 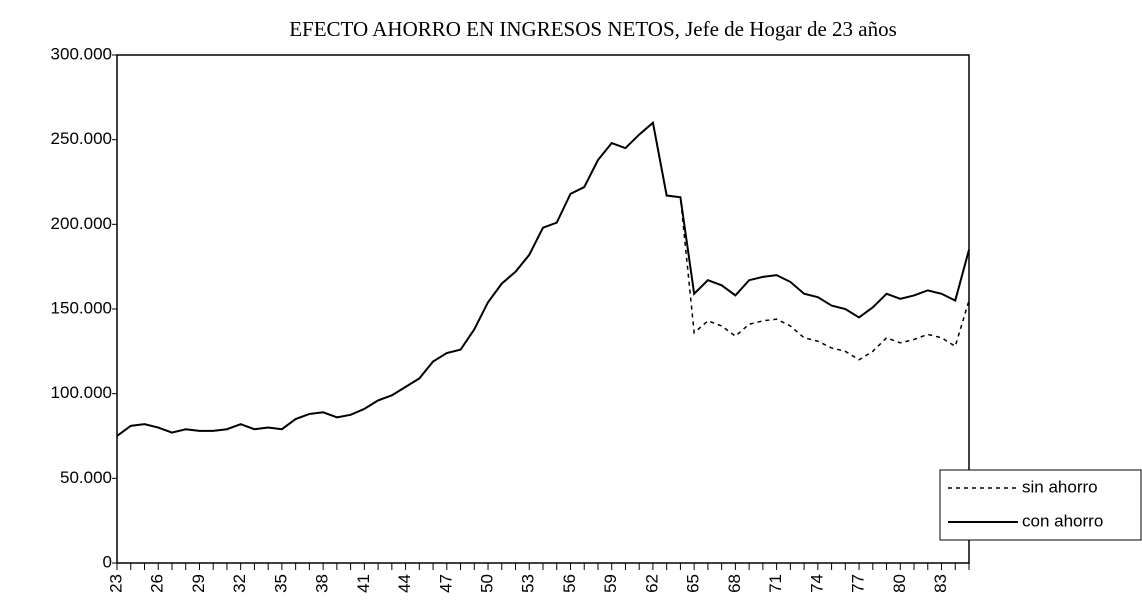 What do you see at coordinates (487, 583) in the screenshot?
I see `x-tick-label: 50` at bounding box center [487, 583].